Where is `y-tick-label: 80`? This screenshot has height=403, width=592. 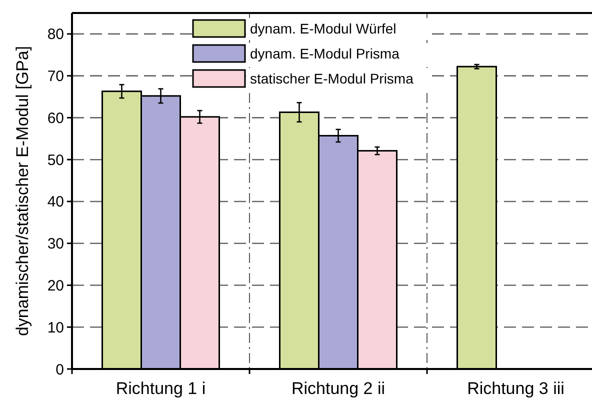
y-tick-label: 80 is located at coordinates (55, 35).